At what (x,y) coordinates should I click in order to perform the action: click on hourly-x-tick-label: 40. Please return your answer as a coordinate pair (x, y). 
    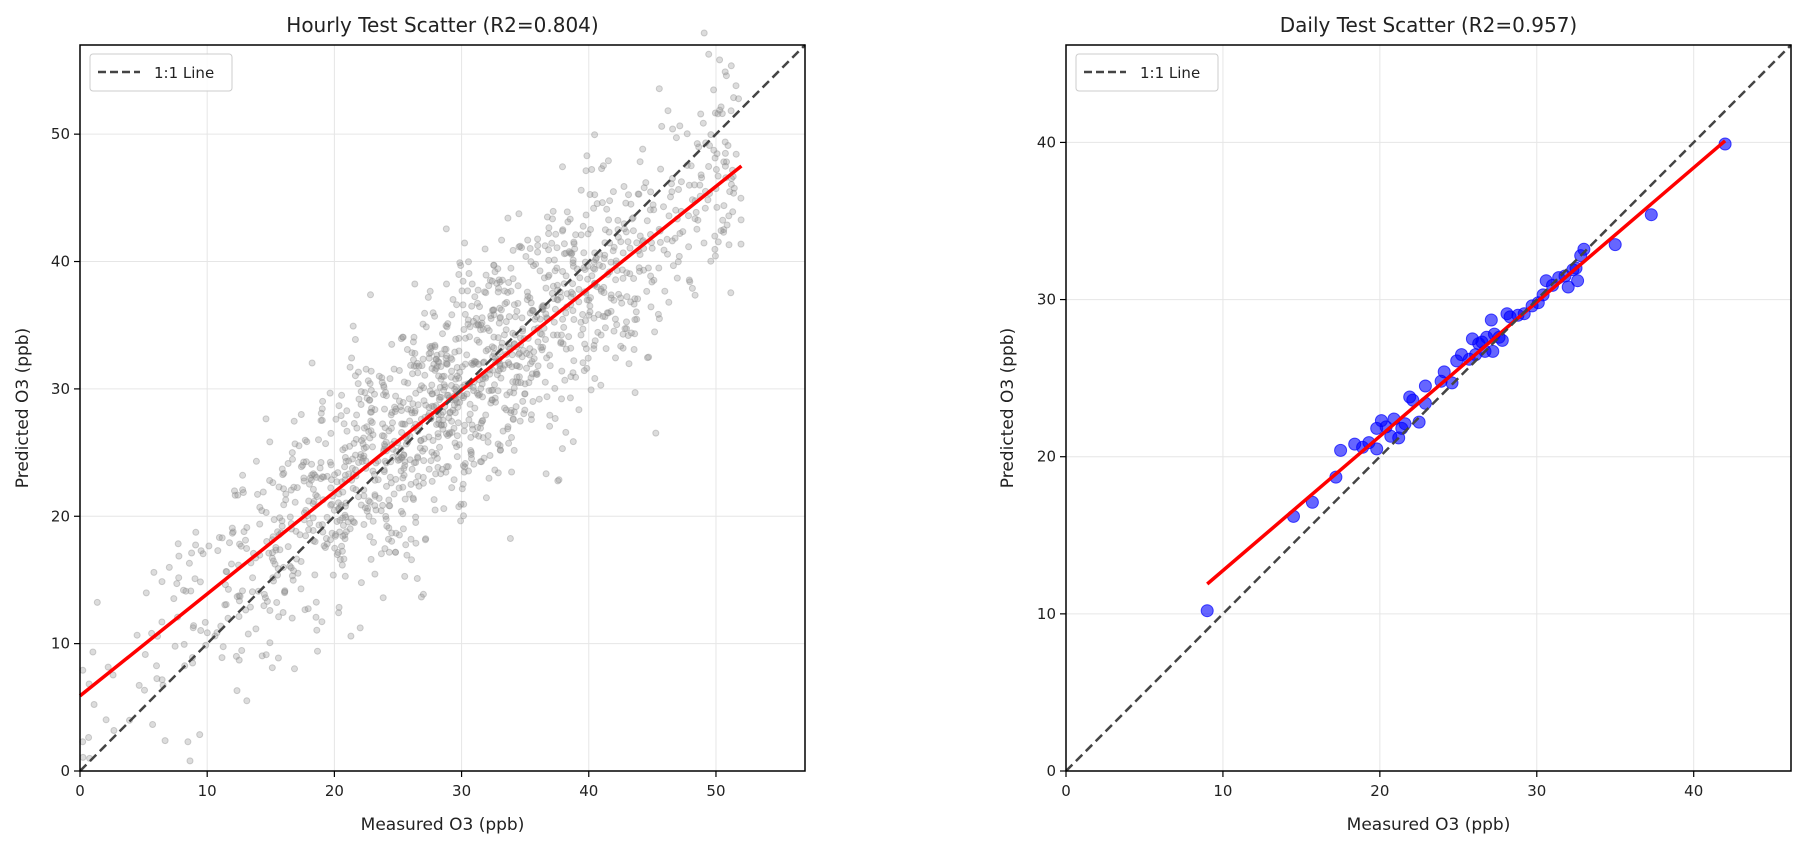
    Looking at the image, I should click on (588, 791).